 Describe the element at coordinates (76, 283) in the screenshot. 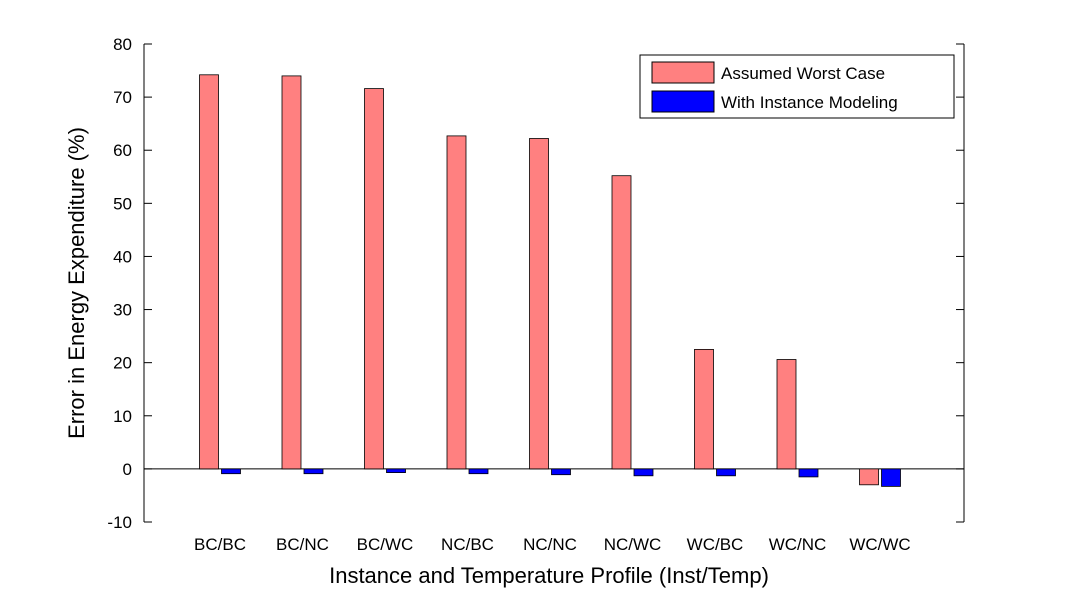

I see `y-axis-label: Error in Energy Expenditure (%)` at that location.